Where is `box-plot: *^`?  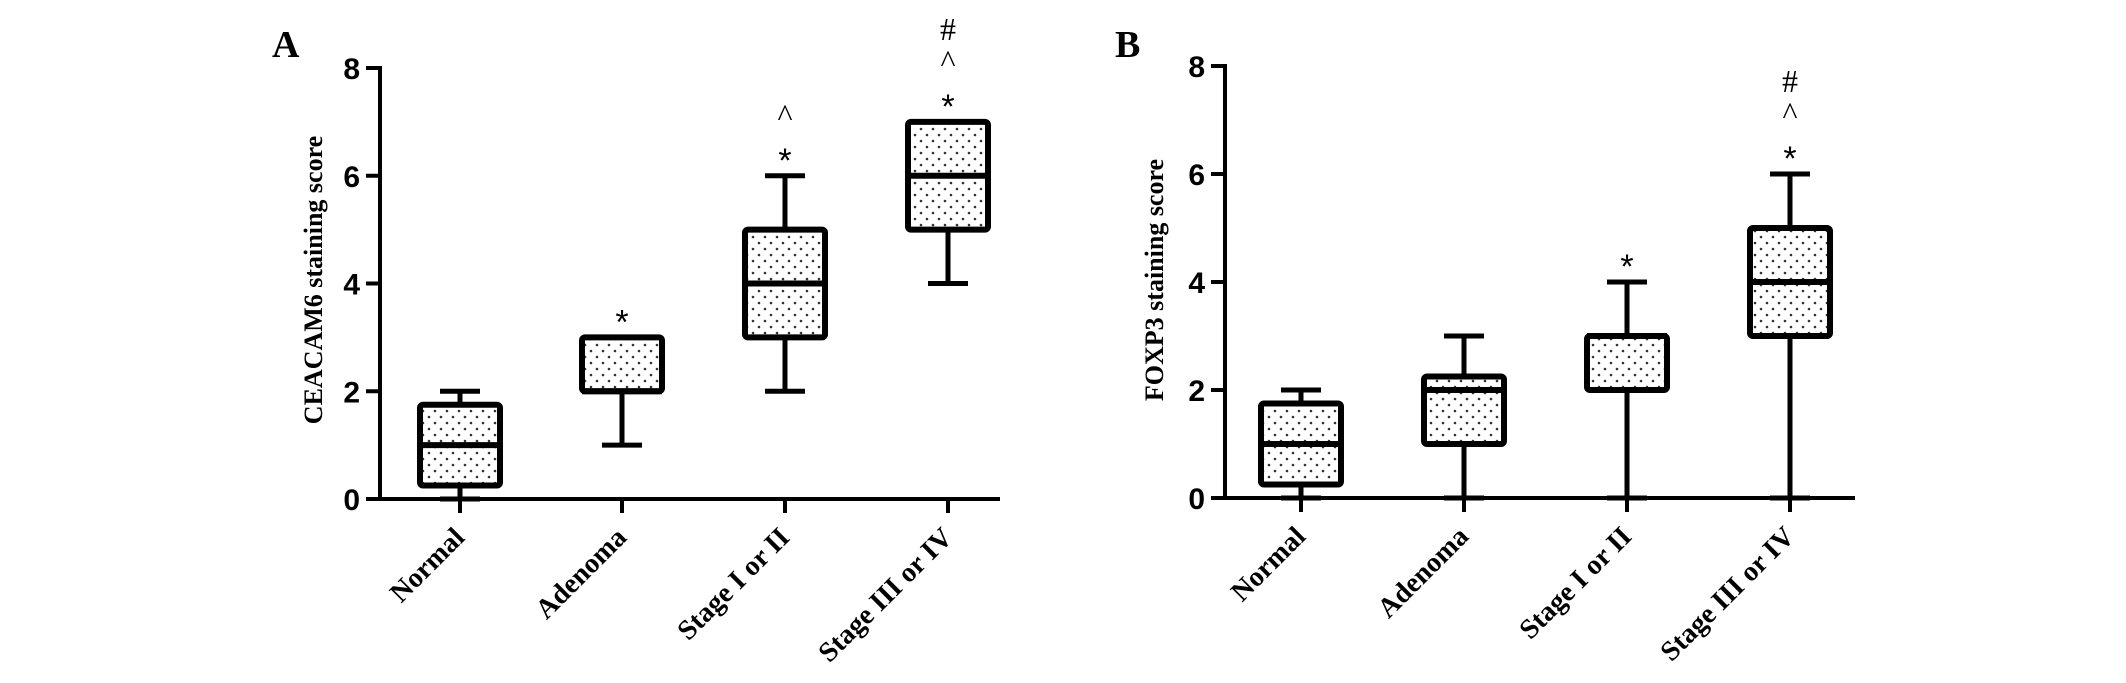 box-plot: *^ is located at coordinates (785, 245).